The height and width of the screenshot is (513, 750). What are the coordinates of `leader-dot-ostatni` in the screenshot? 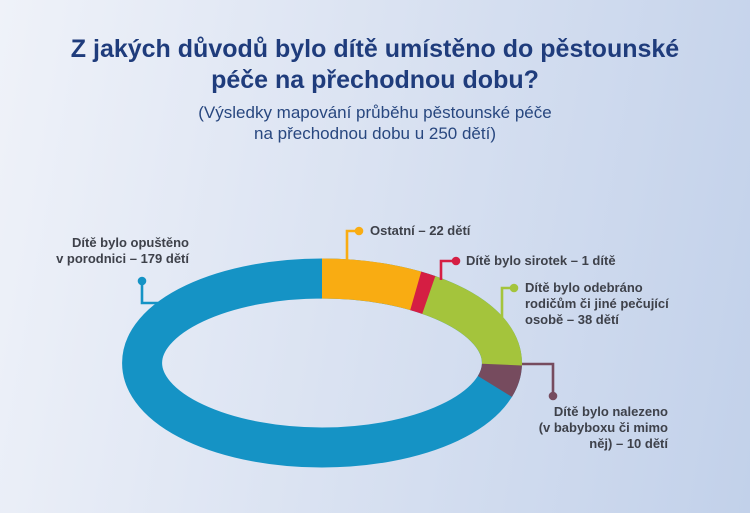 It's located at (359, 231).